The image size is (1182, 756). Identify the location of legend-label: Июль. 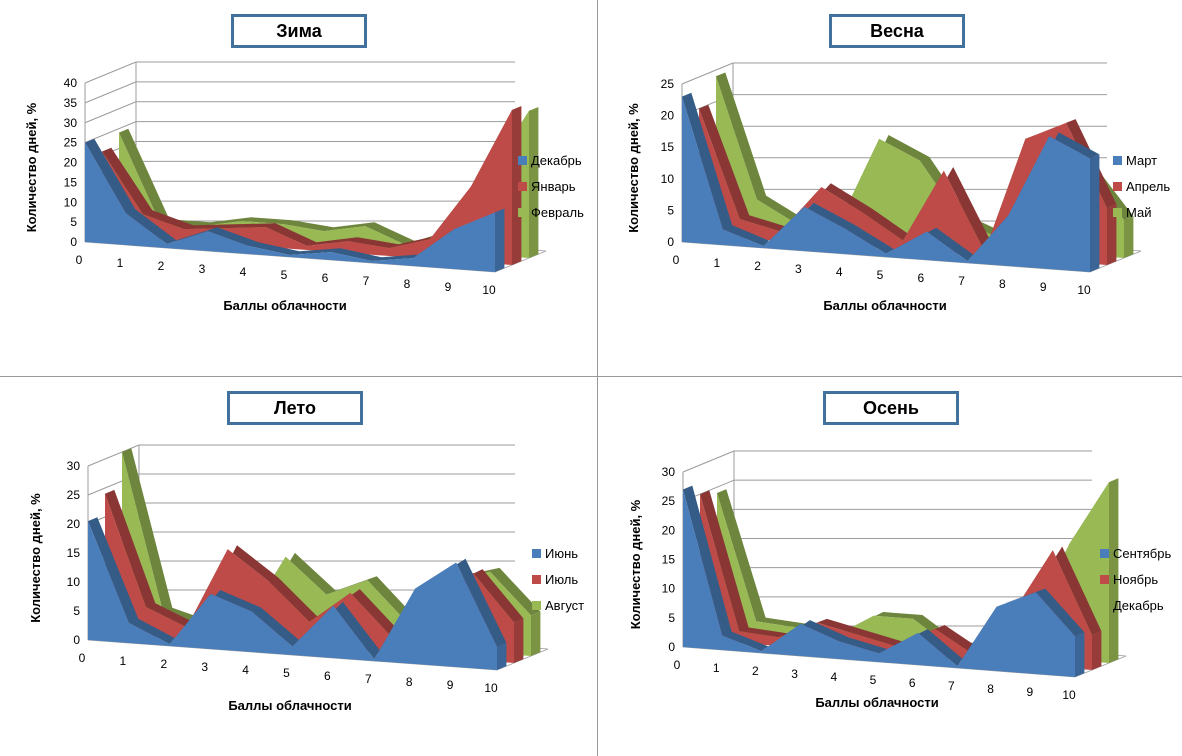
(561, 579).